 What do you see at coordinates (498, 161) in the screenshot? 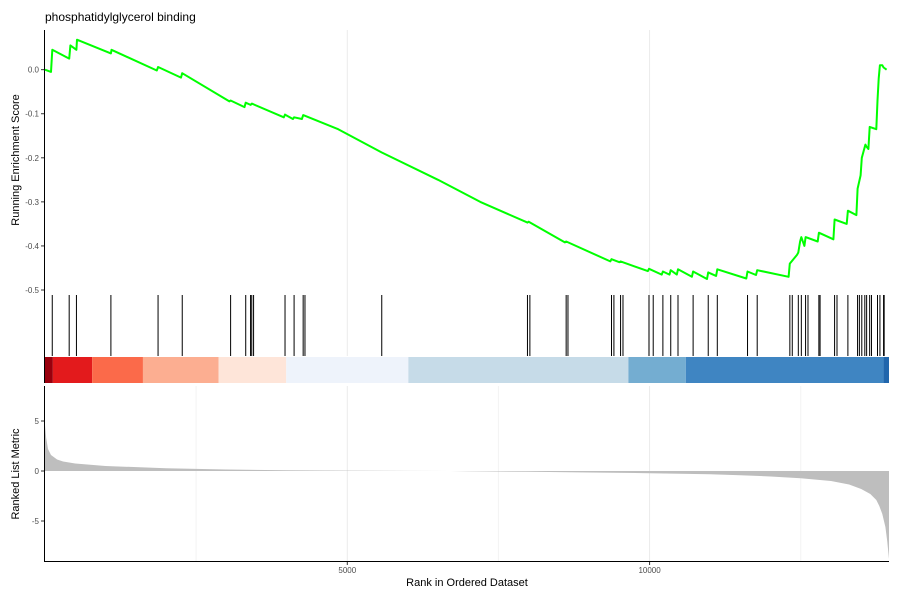
I see `enrichment-gridlines` at bounding box center [498, 161].